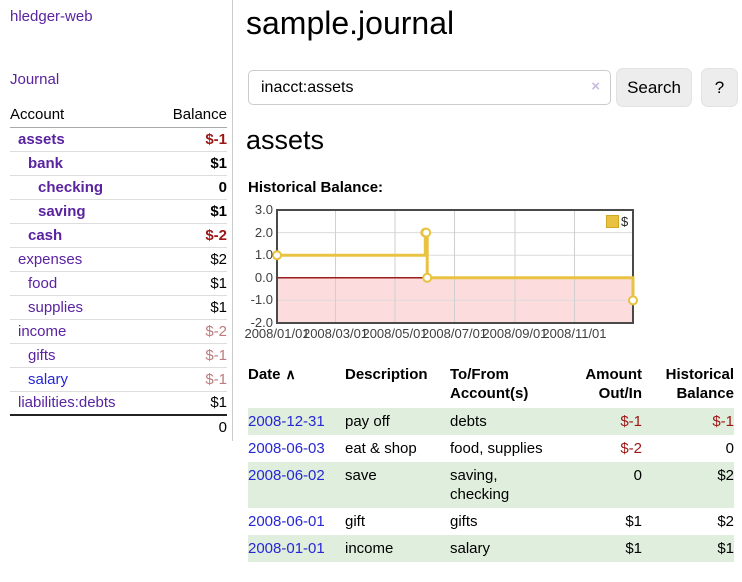  I want to click on account-link: gifts, so click(42, 355).